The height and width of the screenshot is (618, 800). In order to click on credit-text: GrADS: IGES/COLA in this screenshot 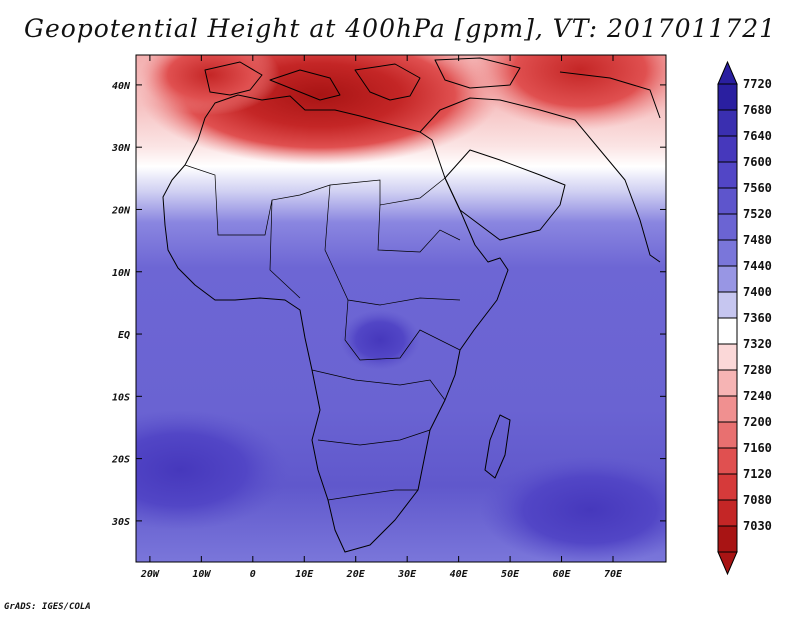, I will do `click(47, 607)`.